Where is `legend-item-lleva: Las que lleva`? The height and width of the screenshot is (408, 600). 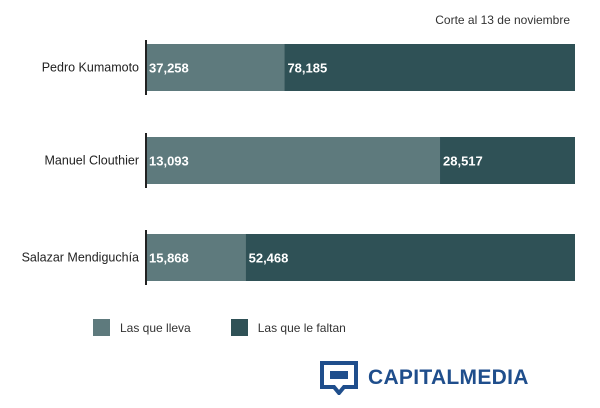 legend-item-lleva: Las que lleva is located at coordinates (142, 327).